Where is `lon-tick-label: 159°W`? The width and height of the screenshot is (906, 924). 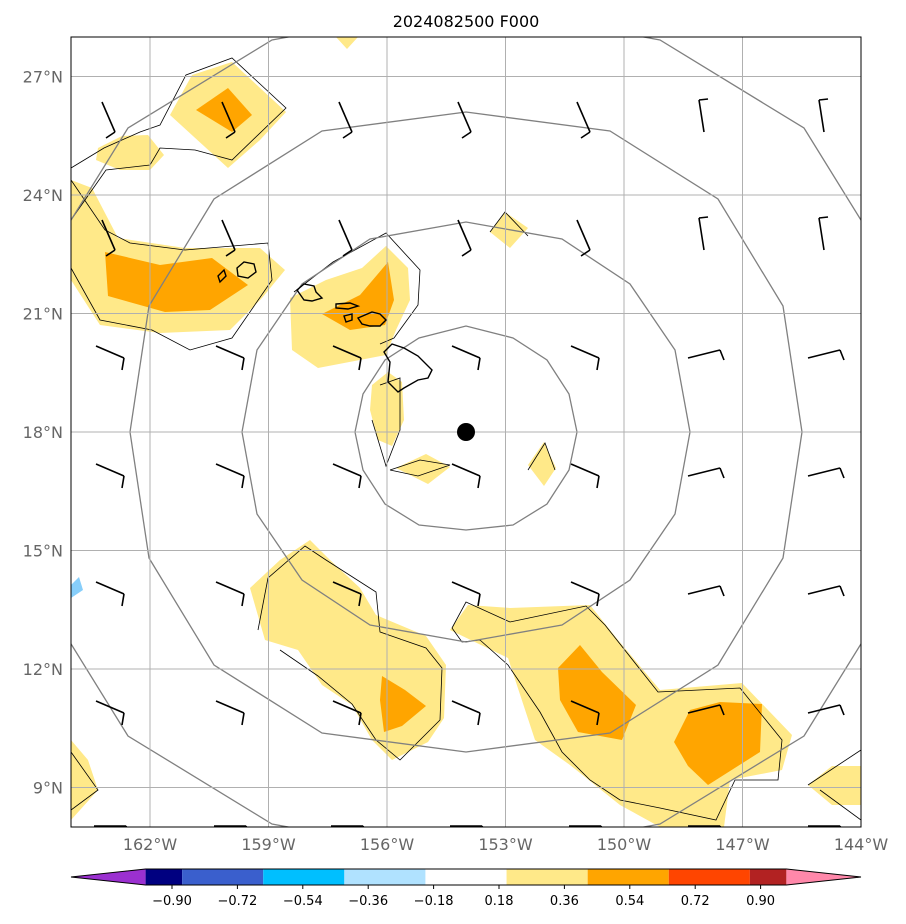
lon-tick-label: 159°W is located at coordinates (268, 844).